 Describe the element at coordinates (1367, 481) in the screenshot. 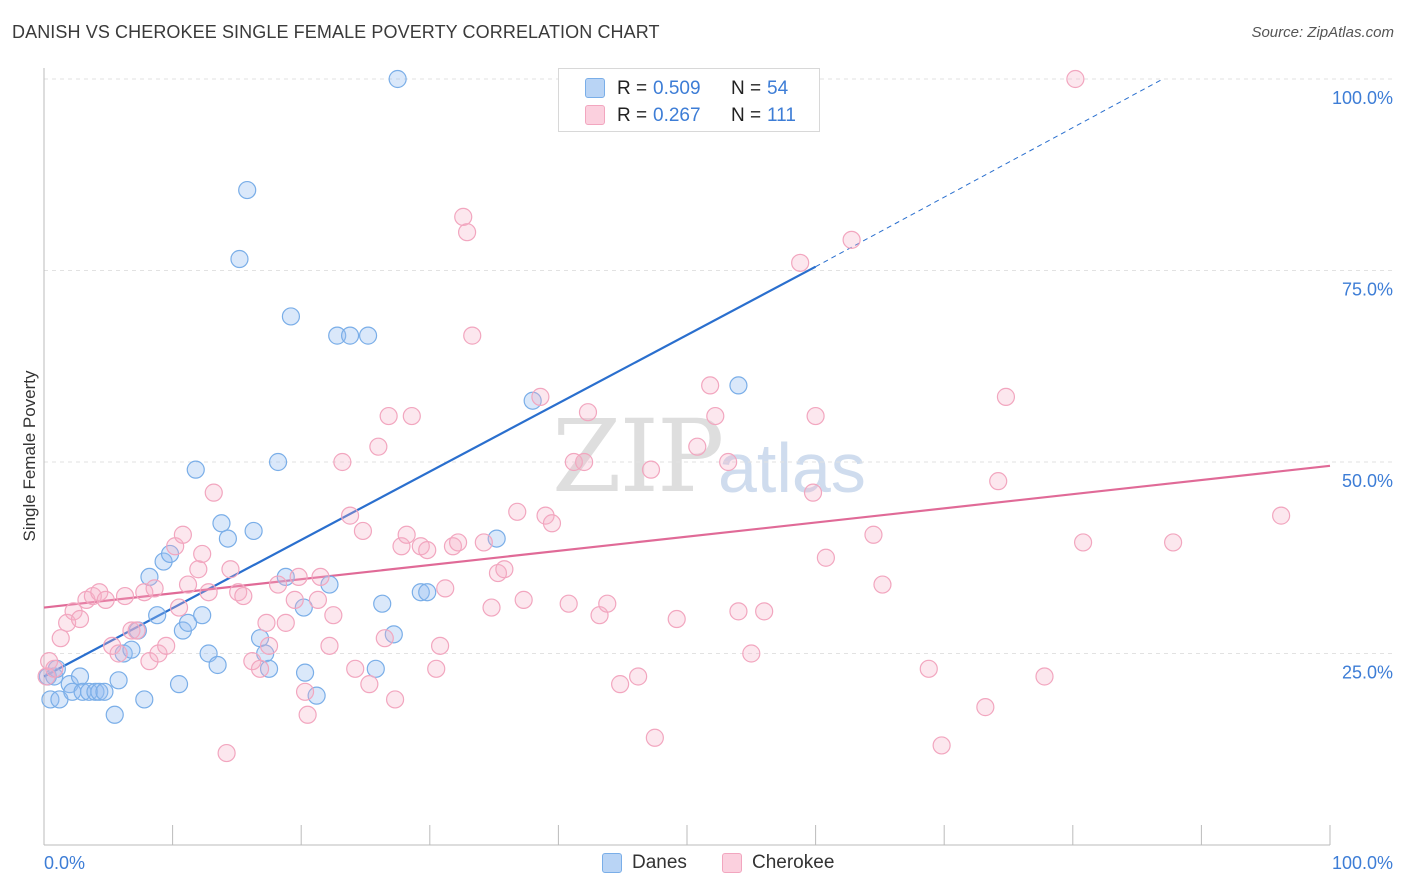

I see `y-tick-label: 50.0%` at that location.